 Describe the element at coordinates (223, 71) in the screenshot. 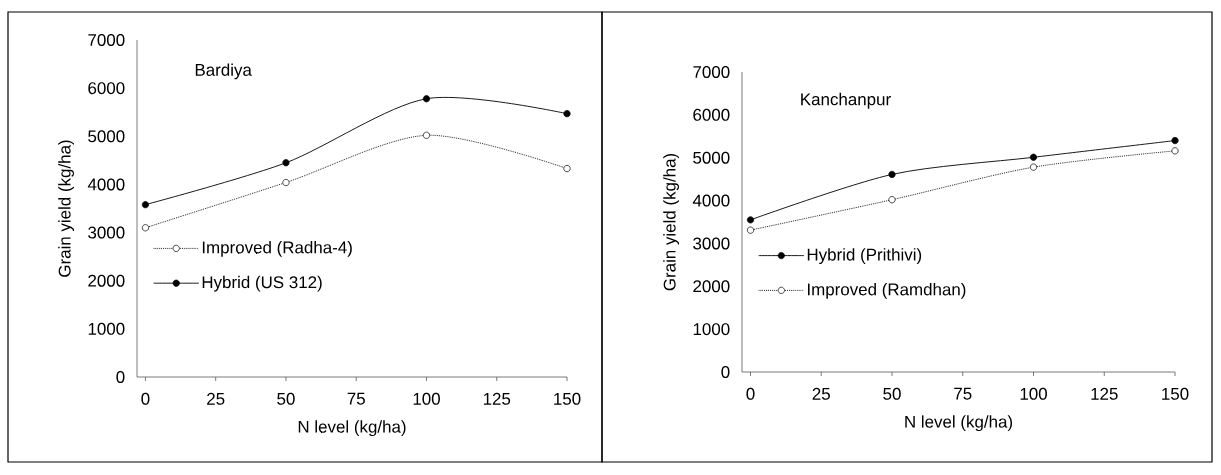

I see `text: Bardiya` at that location.